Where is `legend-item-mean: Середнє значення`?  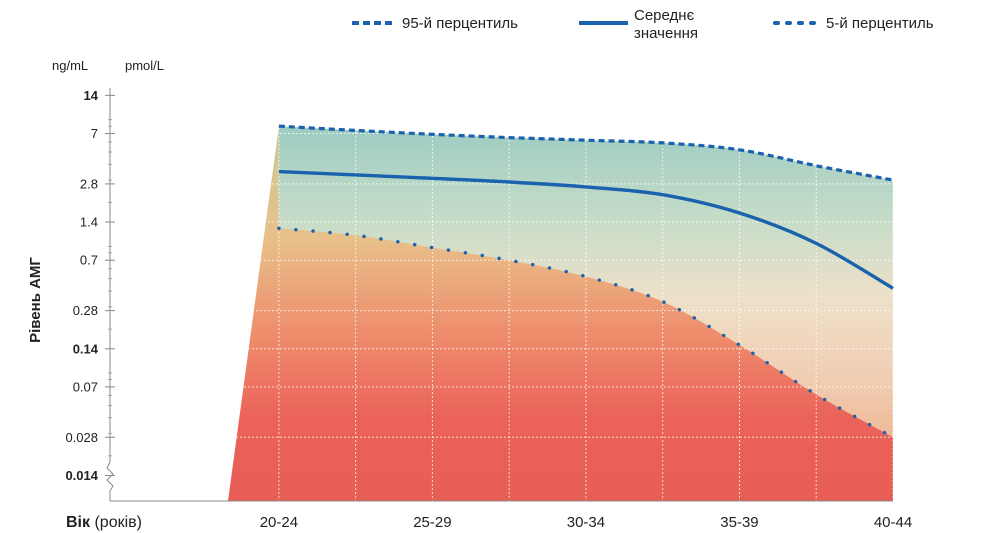 legend-item-mean: Середнє значення is located at coordinates (638, 24).